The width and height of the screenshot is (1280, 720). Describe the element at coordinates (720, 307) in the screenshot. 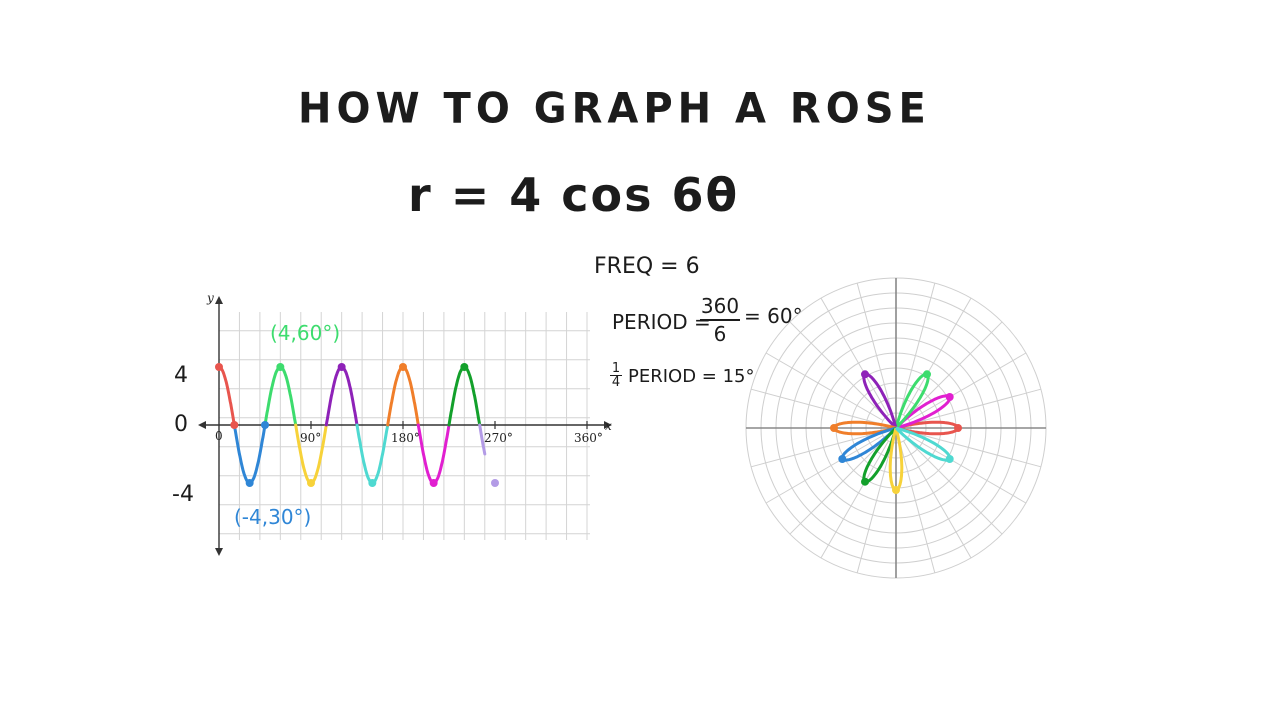

I see `period-numerator: 360` at that location.